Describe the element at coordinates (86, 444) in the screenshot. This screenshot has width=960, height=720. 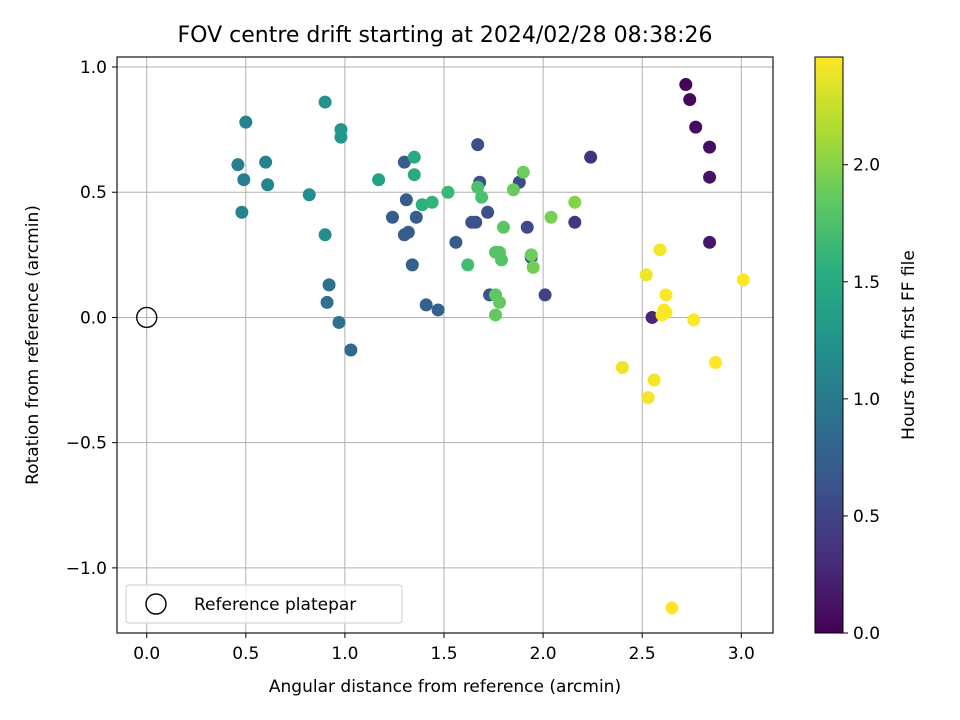
I see `y-tick-label: −0.5` at that location.